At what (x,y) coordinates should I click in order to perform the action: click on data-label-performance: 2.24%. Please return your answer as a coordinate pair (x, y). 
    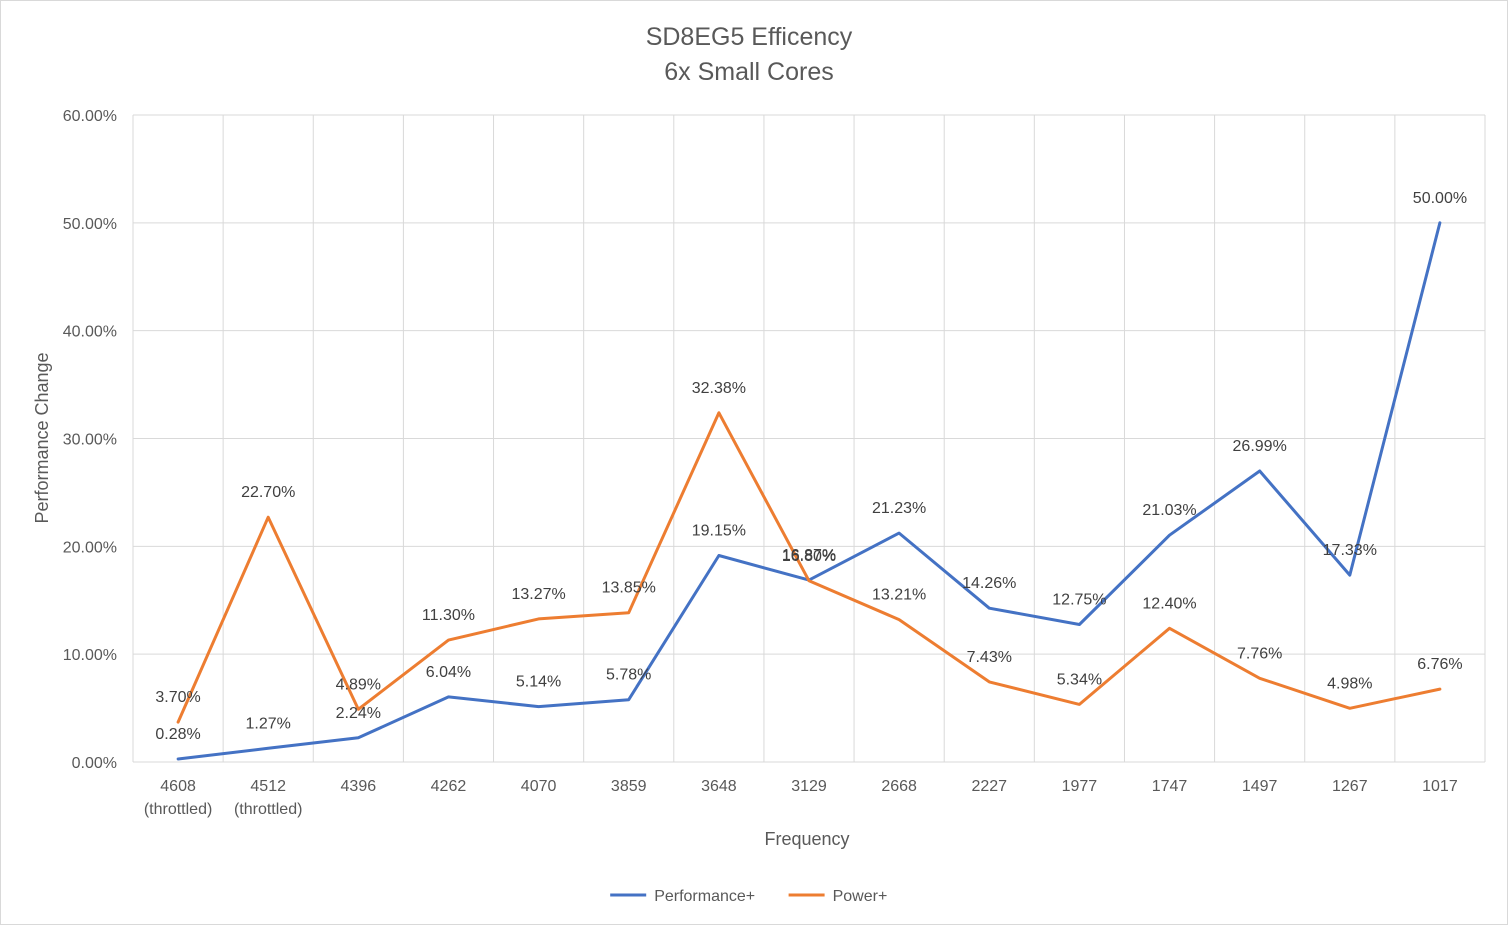
    Looking at the image, I should click on (358, 713).